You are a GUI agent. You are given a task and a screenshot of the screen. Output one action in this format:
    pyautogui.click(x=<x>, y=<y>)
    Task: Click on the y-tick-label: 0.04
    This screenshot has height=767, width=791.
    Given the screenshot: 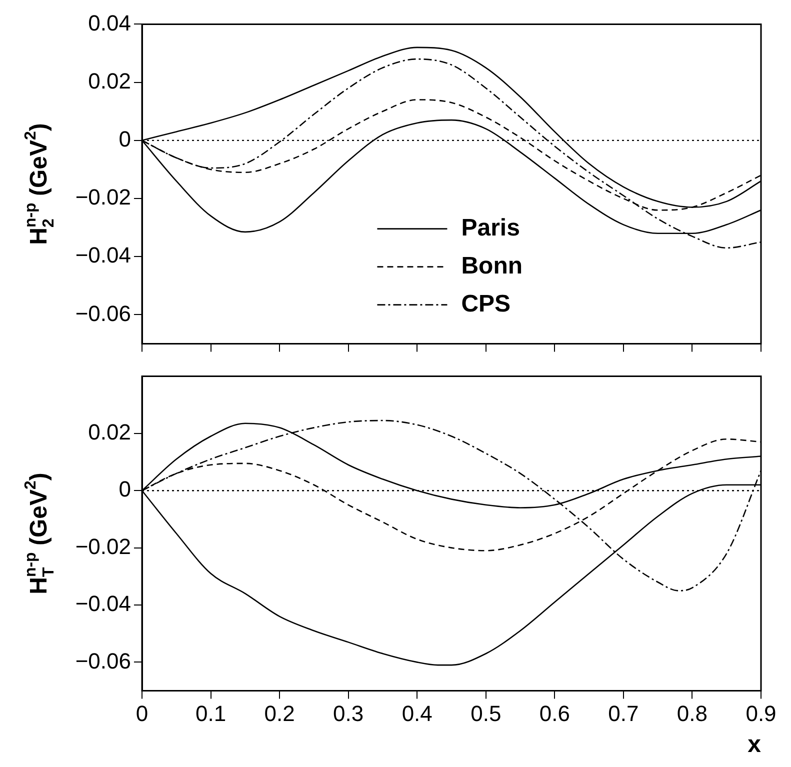 What is the action you would take?
    pyautogui.click(x=109, y=23)
    